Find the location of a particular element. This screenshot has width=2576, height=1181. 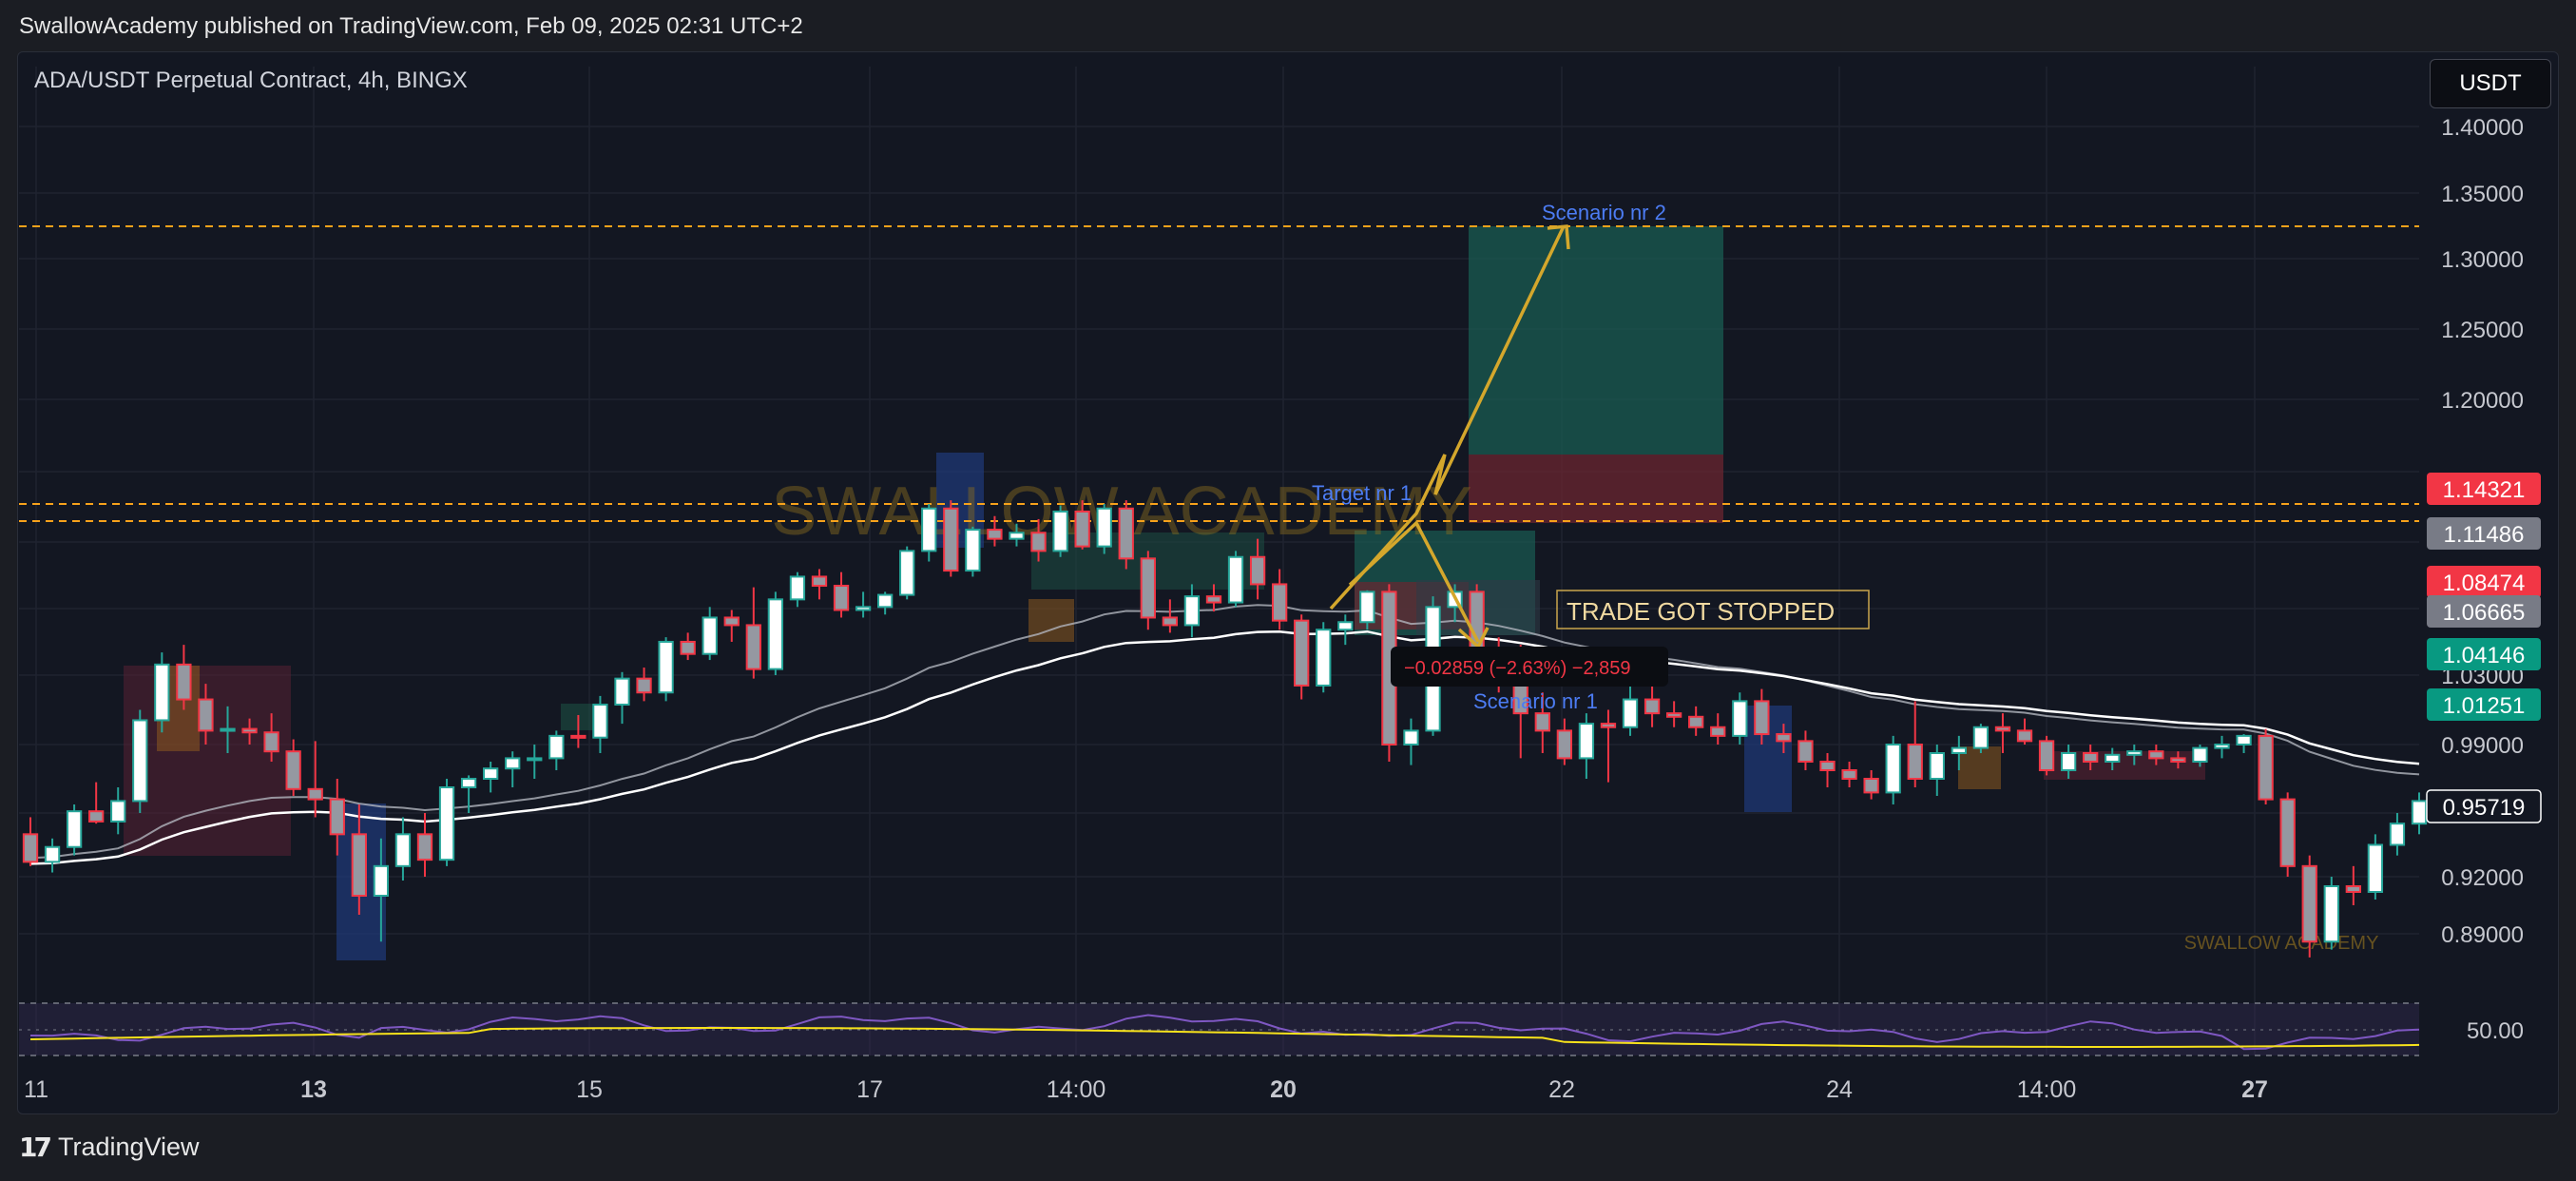

price-tick: 1.40000 is located at coordinates (2482, 128).